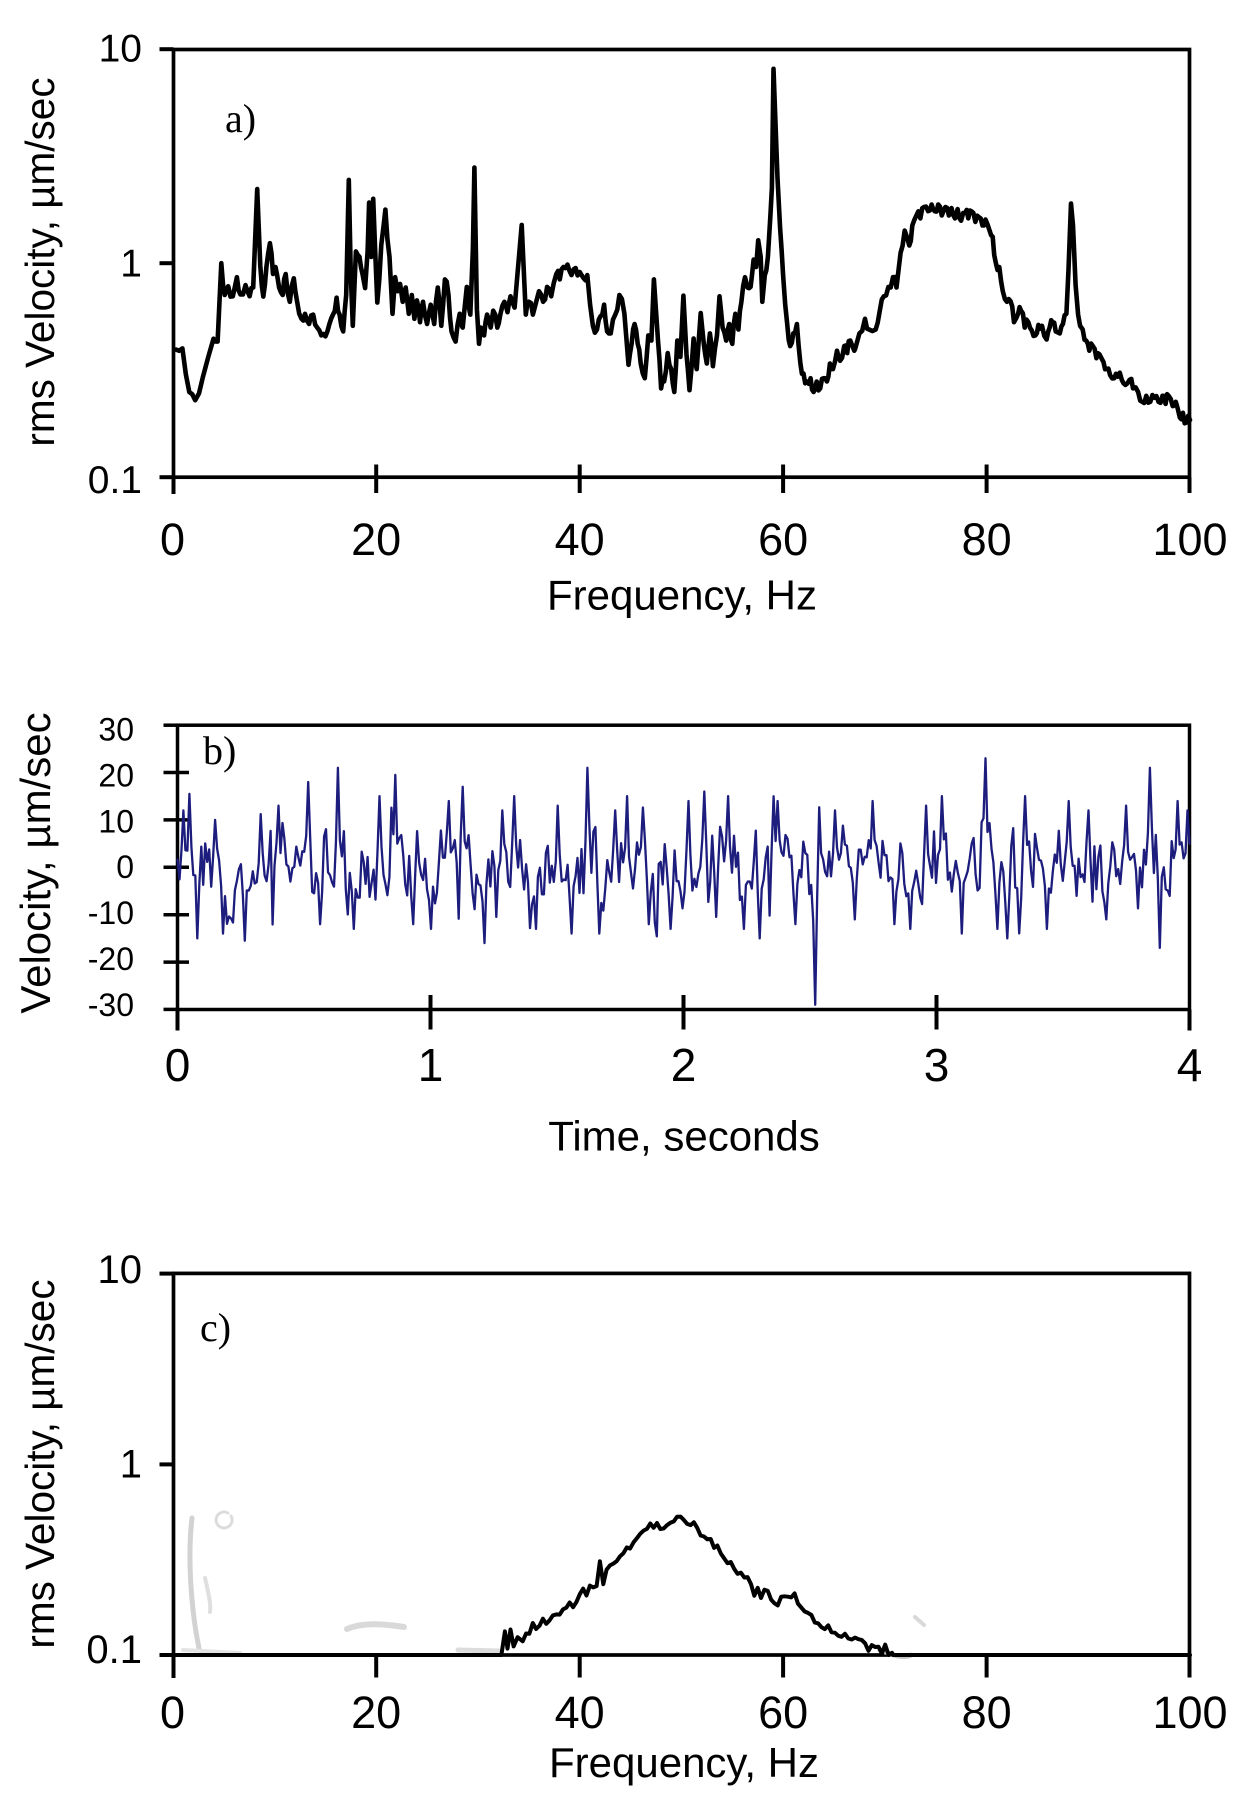  I want to click on svg-text: -10, so click(111, 913).